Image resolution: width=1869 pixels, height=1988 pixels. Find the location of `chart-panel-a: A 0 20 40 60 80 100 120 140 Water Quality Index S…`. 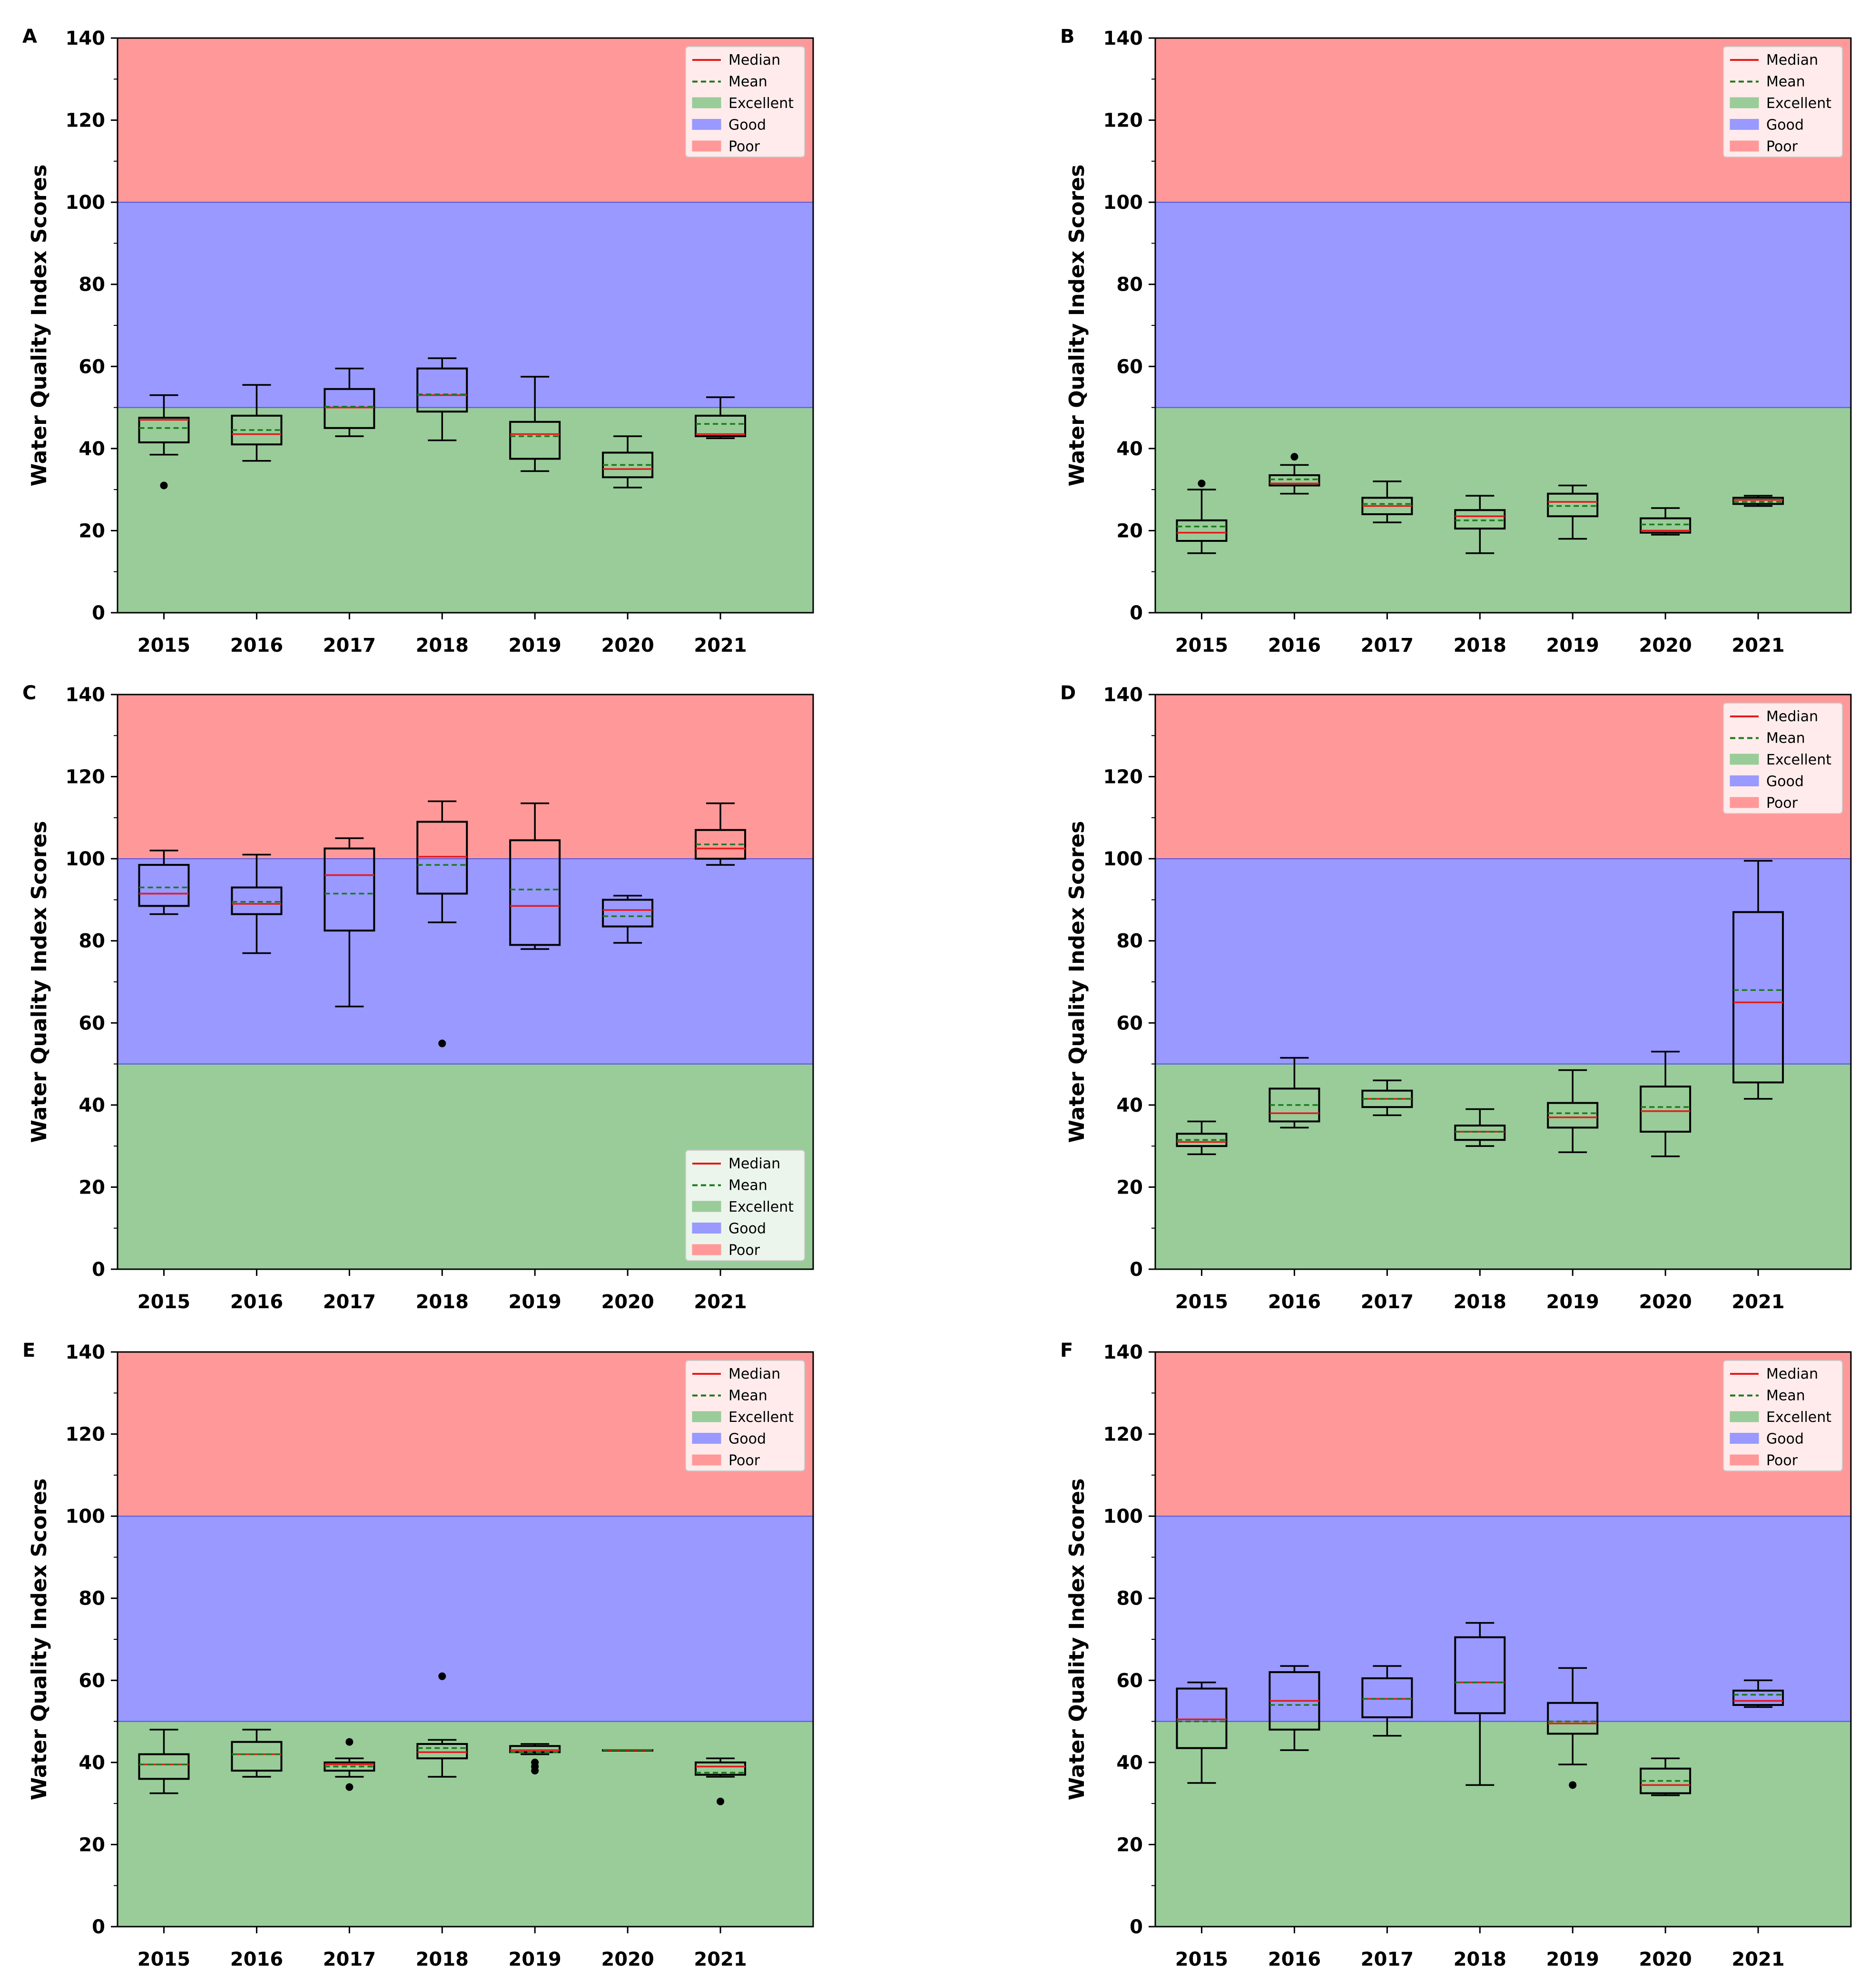

chart-panel-a: A 0 20 40 60 80 100 120 140 Water Quality Index S… is located at coordinates (418, 341).